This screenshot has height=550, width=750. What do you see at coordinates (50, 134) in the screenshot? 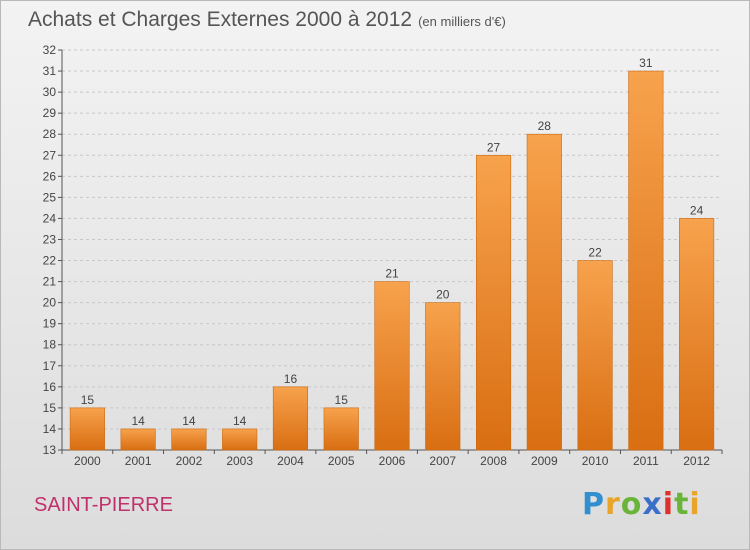
I see `y-tick-label: 28` at bounding box center [50, 134].